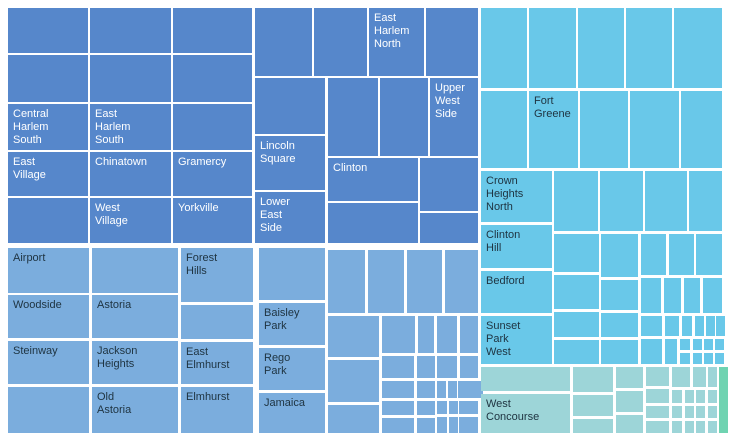 This screenshot has width=730, height=442. Describe the element at coordinates (48, 362) in the screenshot. I see `cell-steinway: Steinway` at that location.